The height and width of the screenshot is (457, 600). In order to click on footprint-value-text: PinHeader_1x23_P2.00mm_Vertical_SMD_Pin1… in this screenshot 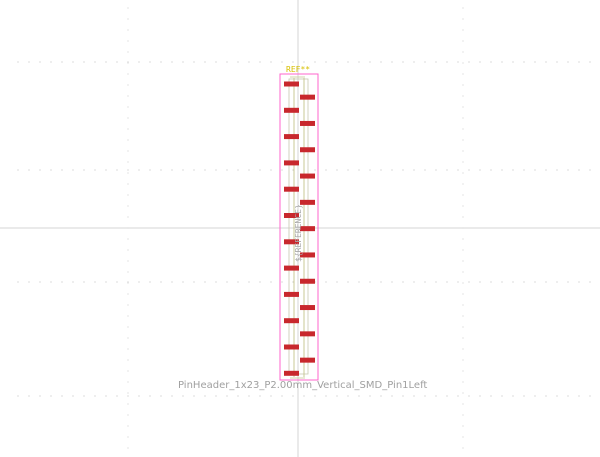, I will do `click(302, 385)`.